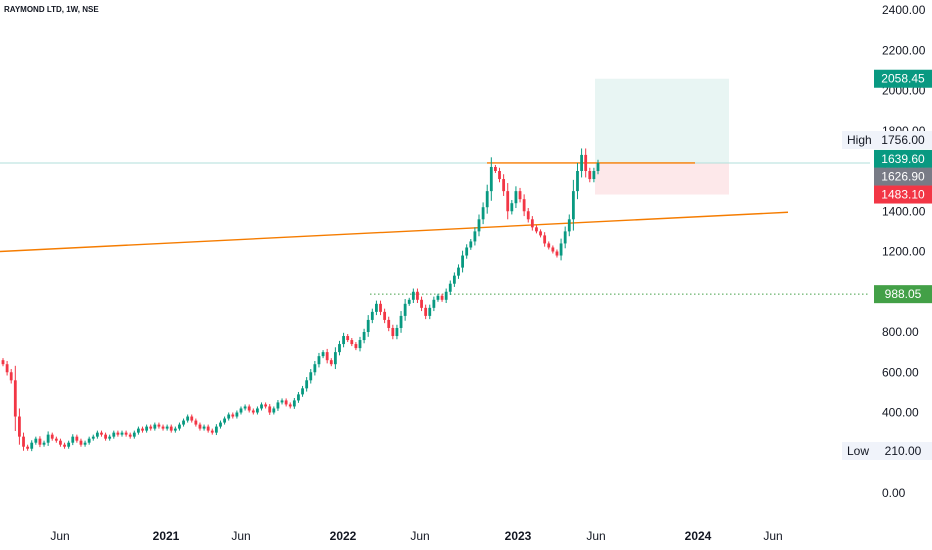 The height and width of the screenshot is (550, 932). I want to click on chart-title: RAYMOND LTD, 1W, NSE, so click(51, 9).